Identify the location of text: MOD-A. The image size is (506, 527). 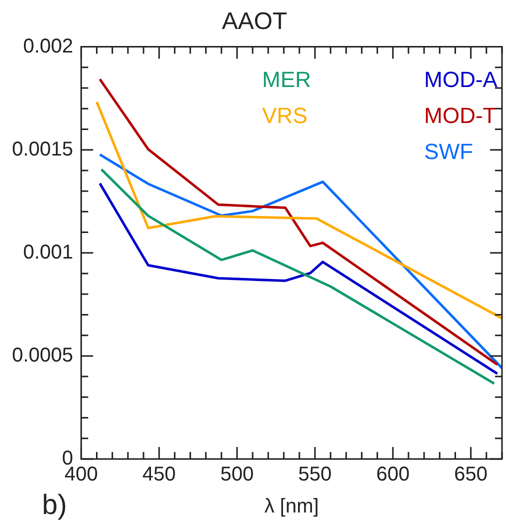
(461, 79).